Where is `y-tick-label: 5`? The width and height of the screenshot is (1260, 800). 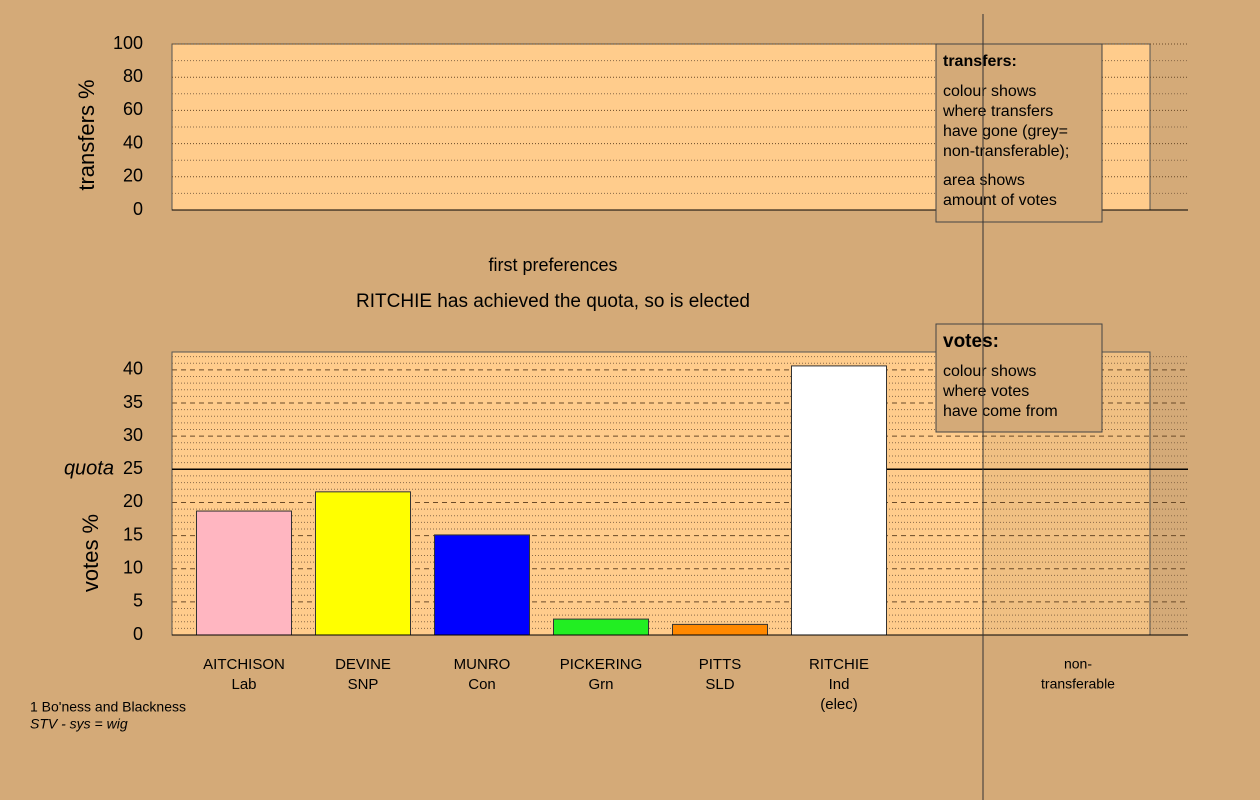
y-tick-label: 5 is located at coordinates (138, 601).